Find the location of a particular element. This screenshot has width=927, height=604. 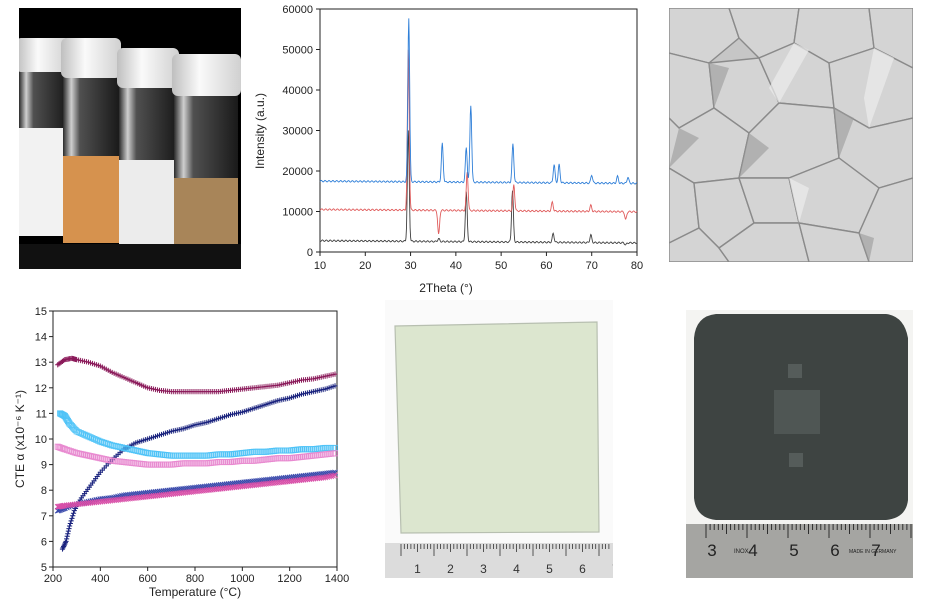

cte-y-tick-label: 13 is located at coordinates (41, 363).